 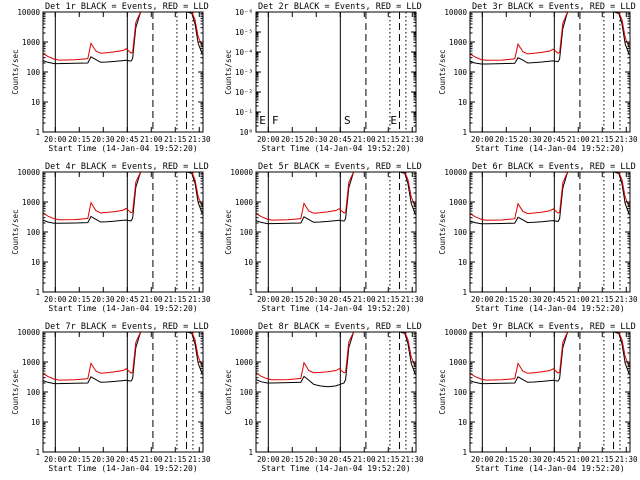 What do you see at coordinates (262, 120) in the screenshot?
I see `segment-label: E` at bounding box center [262, 120].